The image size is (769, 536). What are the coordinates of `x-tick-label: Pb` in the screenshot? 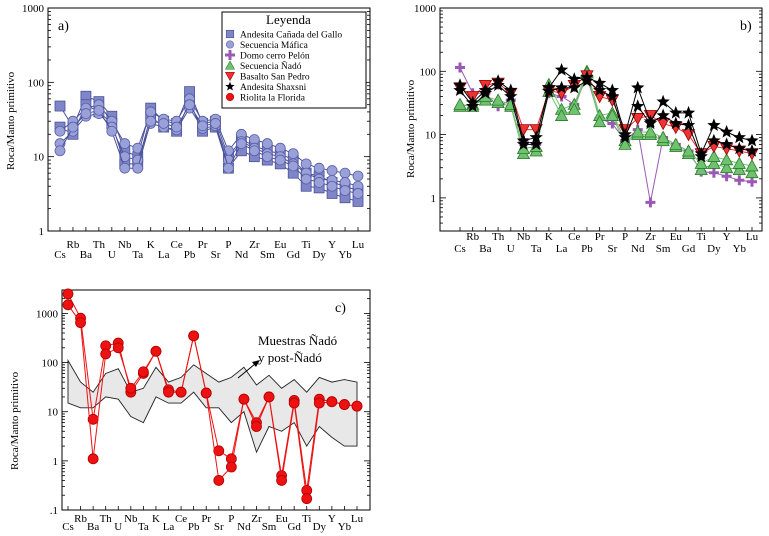 It's located at (190, 255).